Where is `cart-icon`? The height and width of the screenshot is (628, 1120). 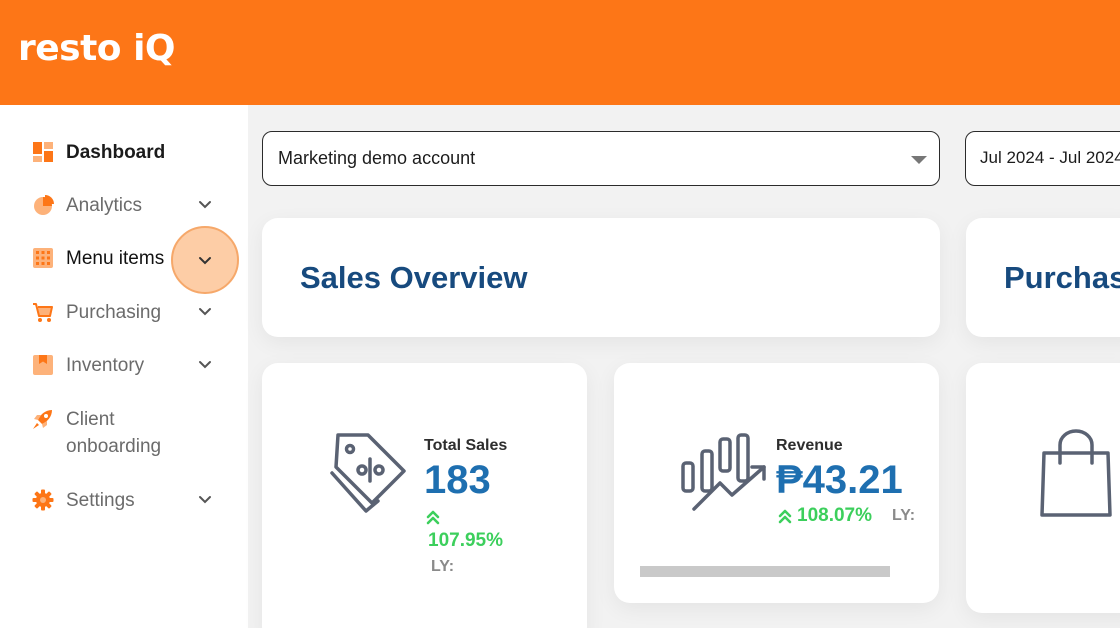
cart-icon is located at coordinates (43, 312).